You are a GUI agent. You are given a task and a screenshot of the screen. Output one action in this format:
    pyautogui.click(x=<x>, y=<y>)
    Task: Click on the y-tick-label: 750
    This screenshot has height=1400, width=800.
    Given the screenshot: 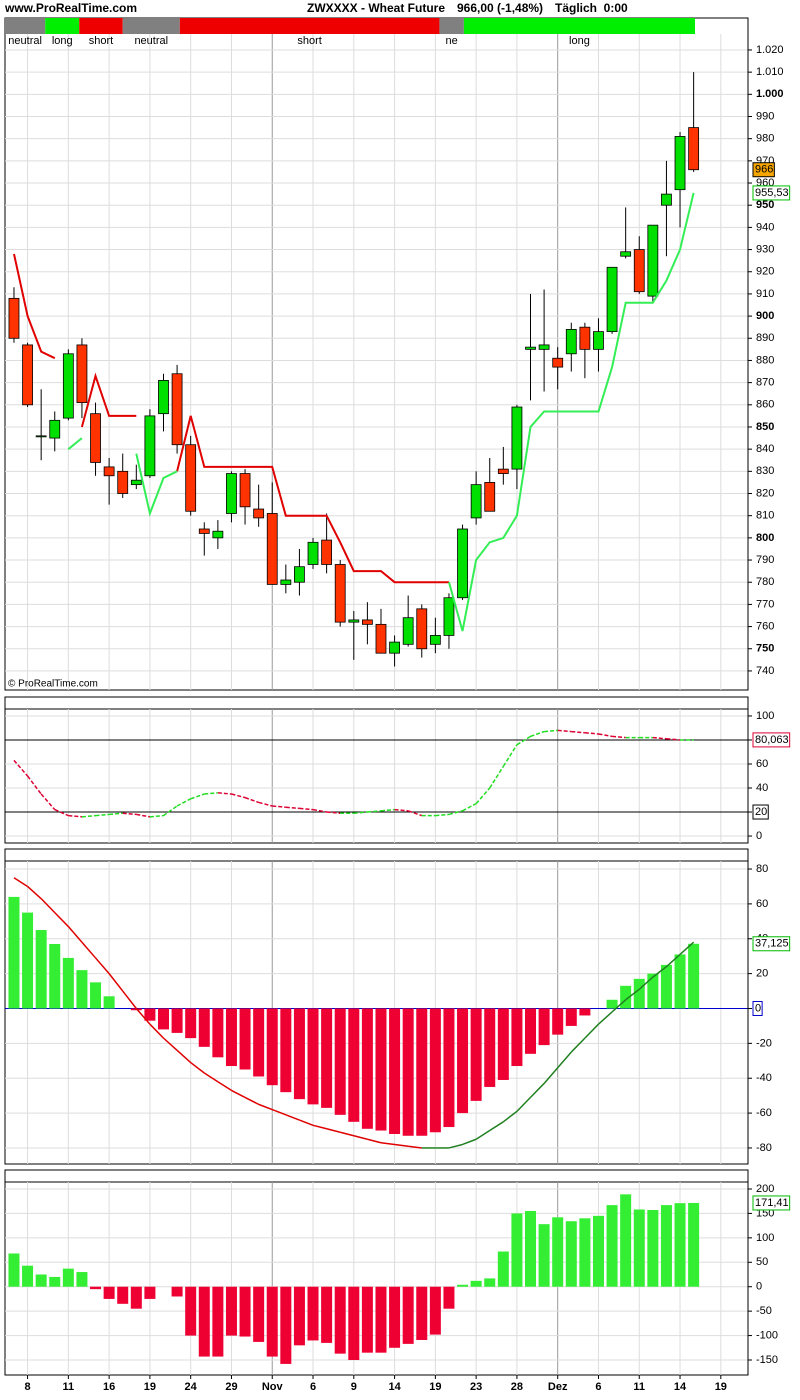 What is the action you would take?
    pyautogui.click(x=765, y=649)
    